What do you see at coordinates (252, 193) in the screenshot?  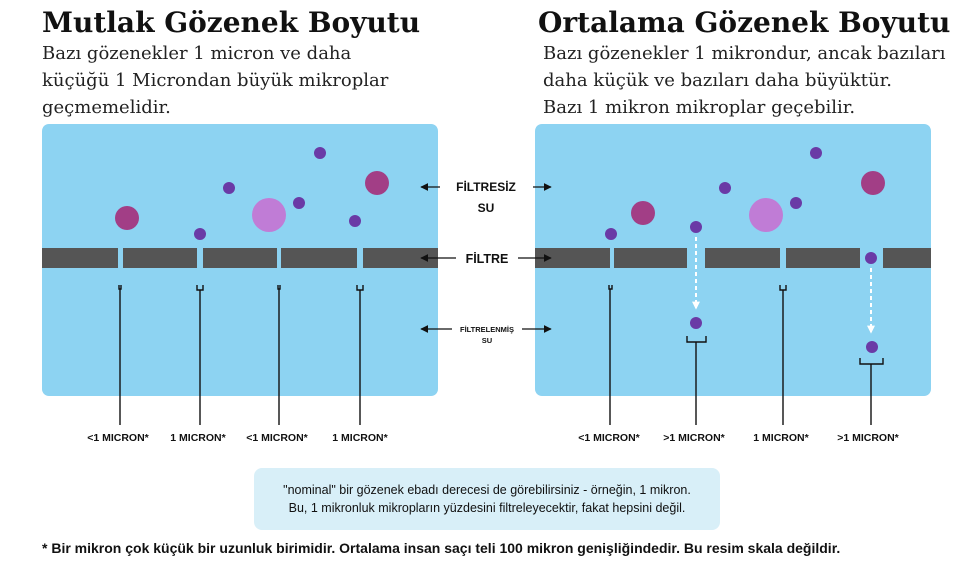 I see `left-microbes` at bounding box center [252, 193].